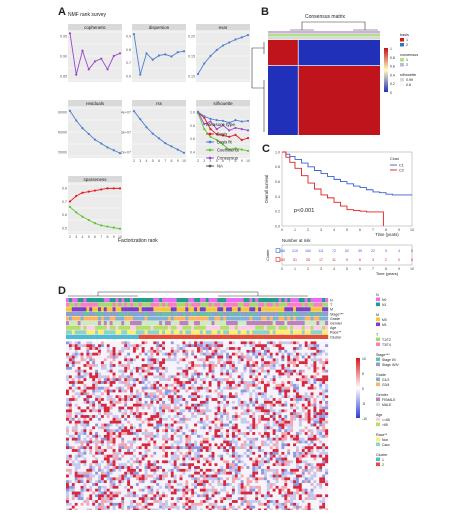 Image resolution: width=474 pixels, height=514 pixels. What do you see at coordinates (412, 260) in the screenshot?
I see `risk-cell: 0` at bounding box center [412, 260].